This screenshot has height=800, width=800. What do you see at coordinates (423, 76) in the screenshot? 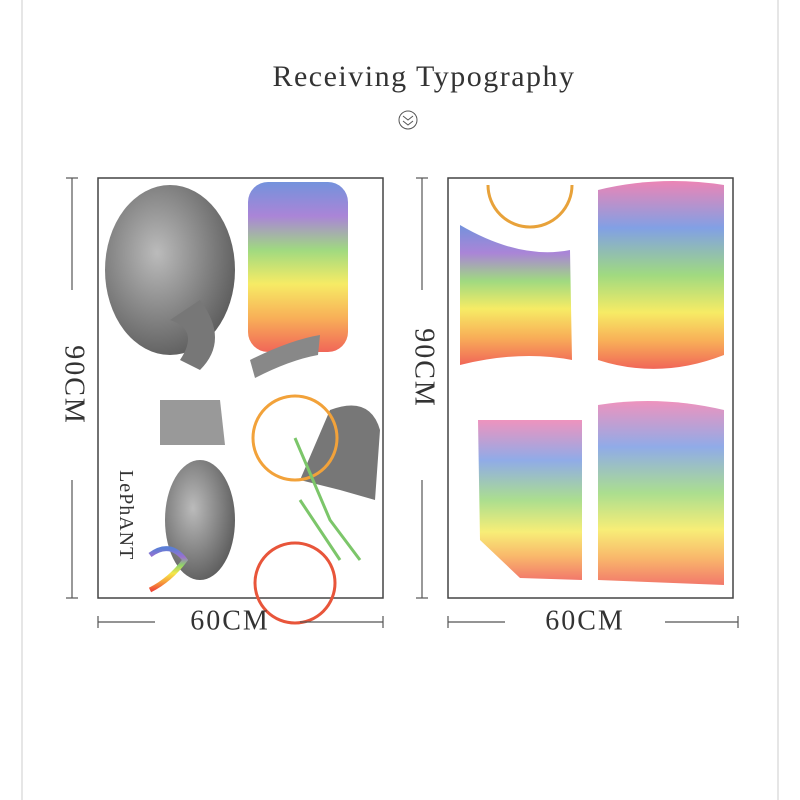
I see `title: Receiving Typography` at bounding box center [423, 76].